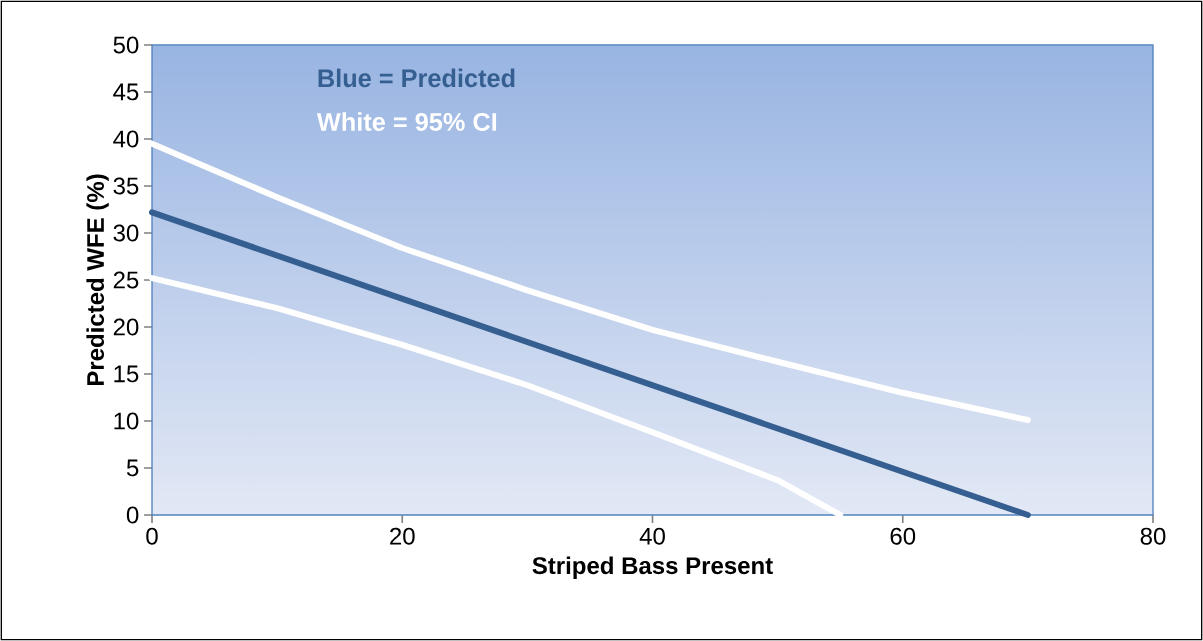  Describe the element at coordinates (652, 567) in the screenshot. I see `x-axis-title: Striped Bass Present` at that location.